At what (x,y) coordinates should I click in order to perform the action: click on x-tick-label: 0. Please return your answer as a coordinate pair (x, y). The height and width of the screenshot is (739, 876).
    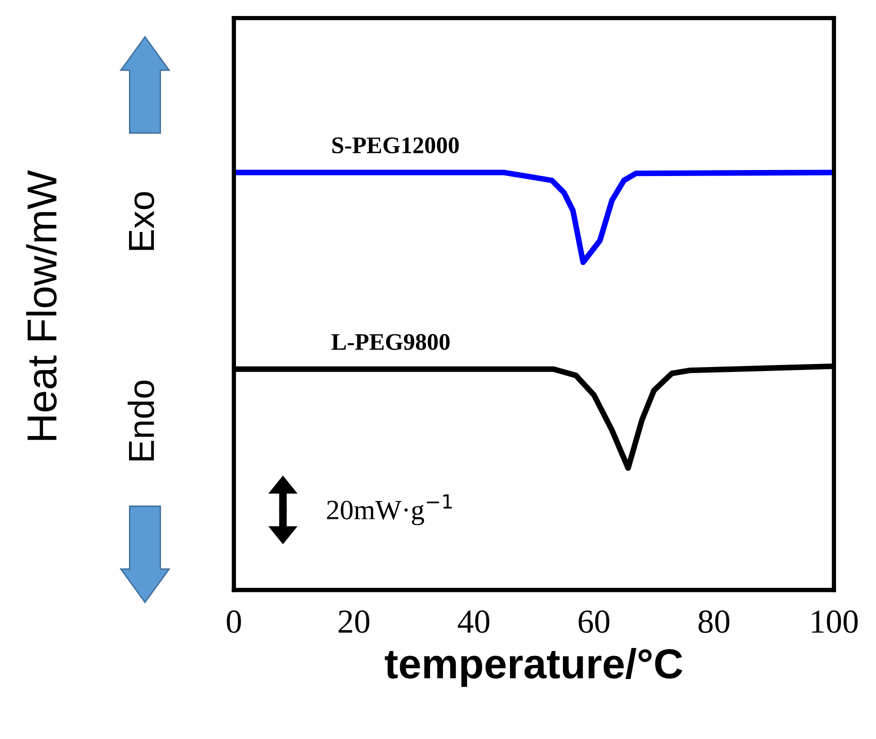
    Looking at the image, I should click on (233, 621).